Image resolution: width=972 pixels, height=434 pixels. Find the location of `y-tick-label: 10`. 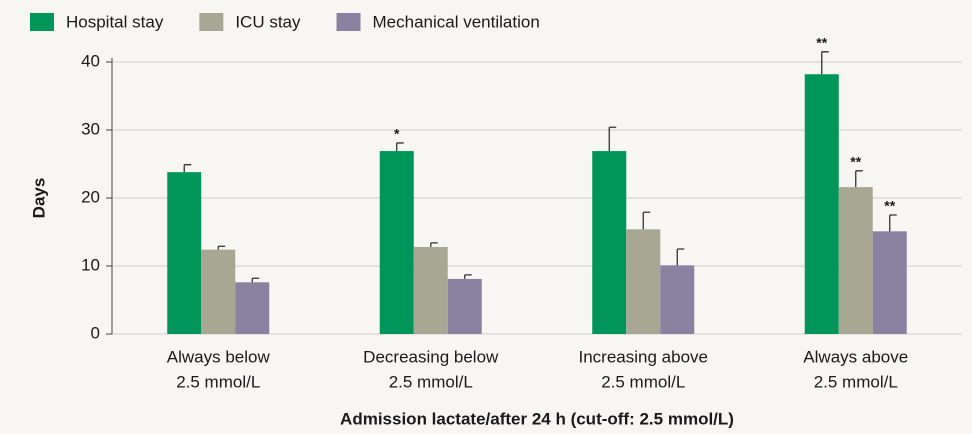

y-tick-label: 10 is located at coordinates (90, 264).